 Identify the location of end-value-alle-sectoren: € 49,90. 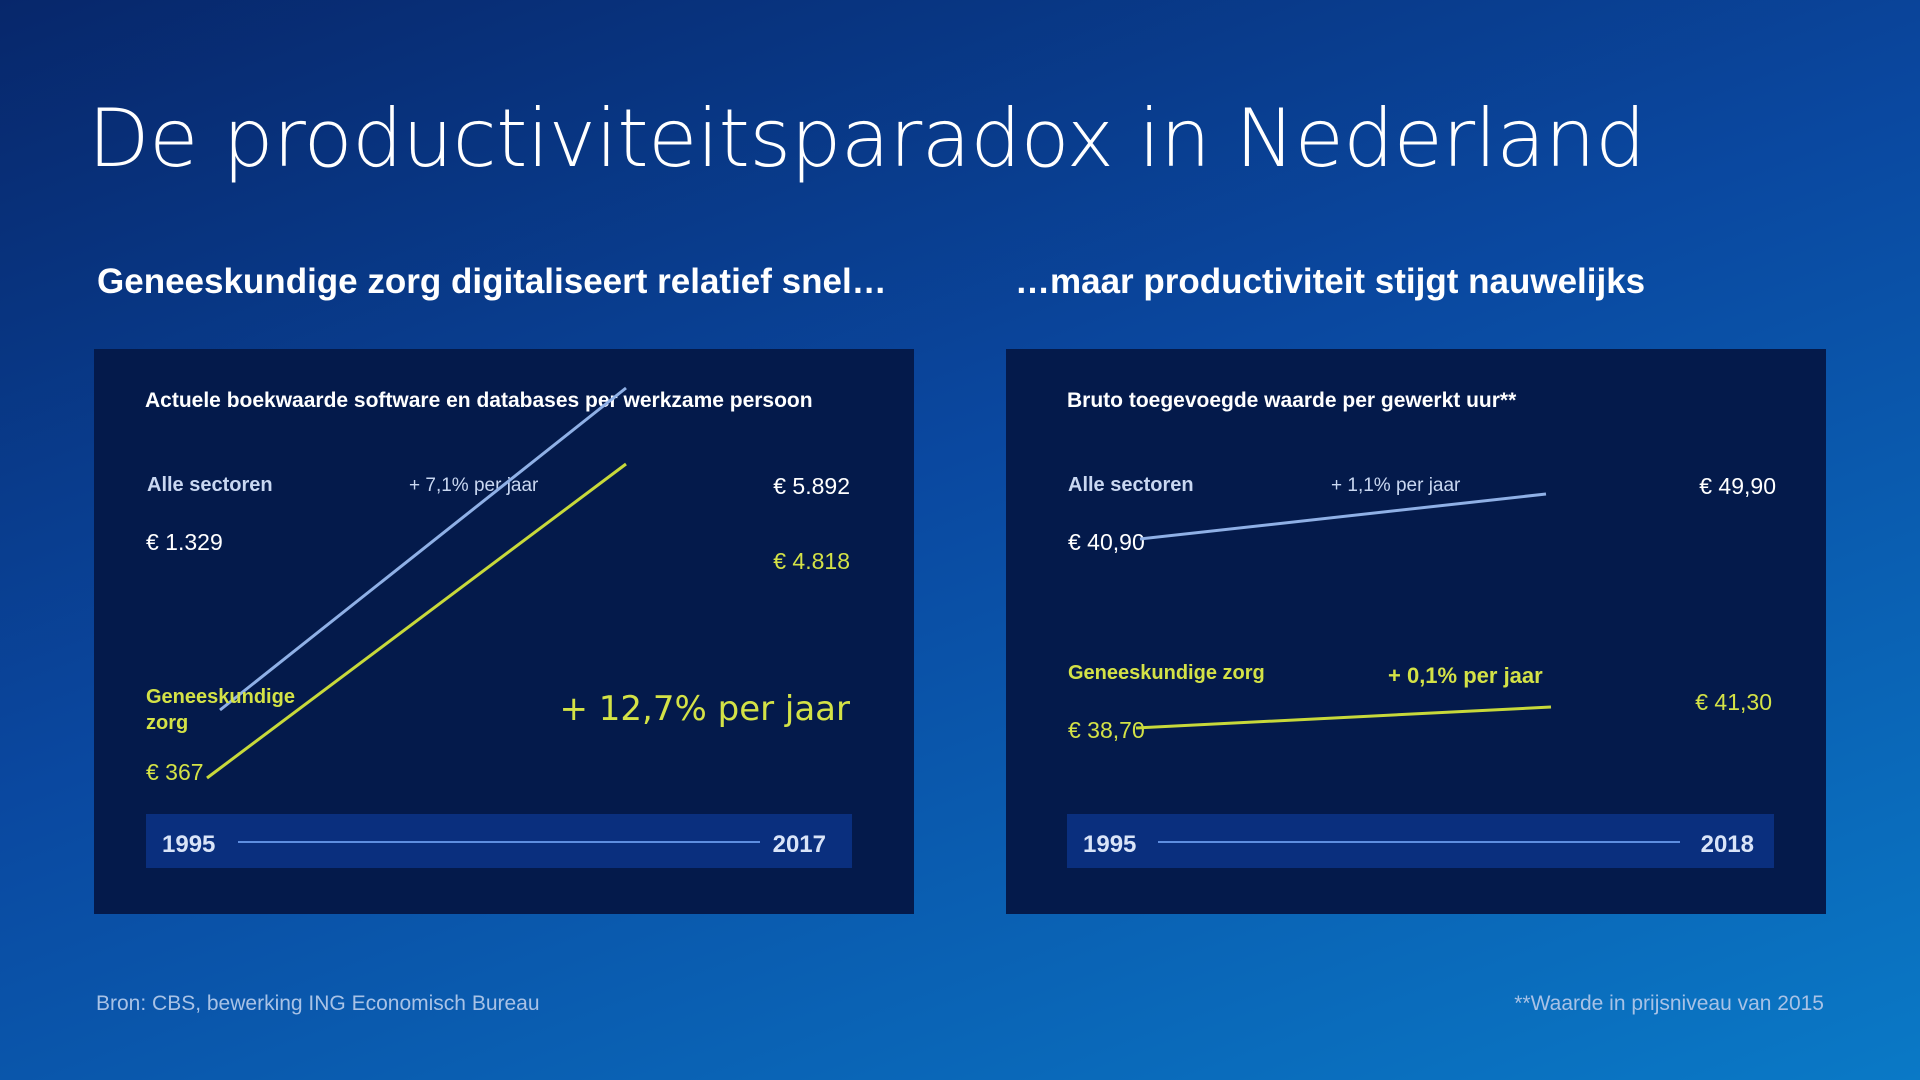
(1737, 486).